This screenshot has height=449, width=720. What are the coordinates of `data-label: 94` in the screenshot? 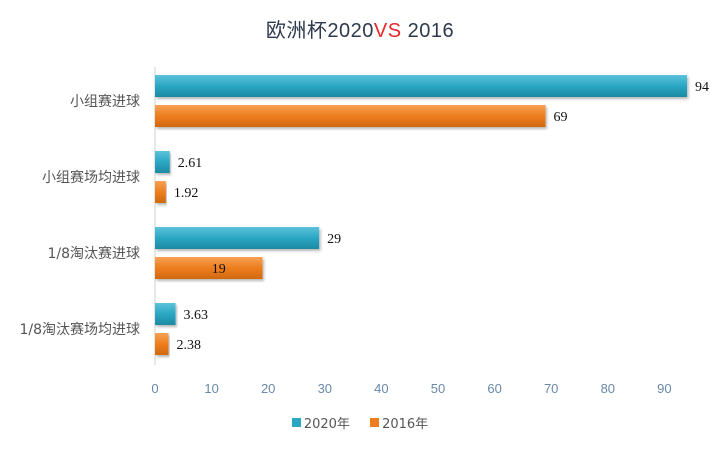 It's located at (702, 87).